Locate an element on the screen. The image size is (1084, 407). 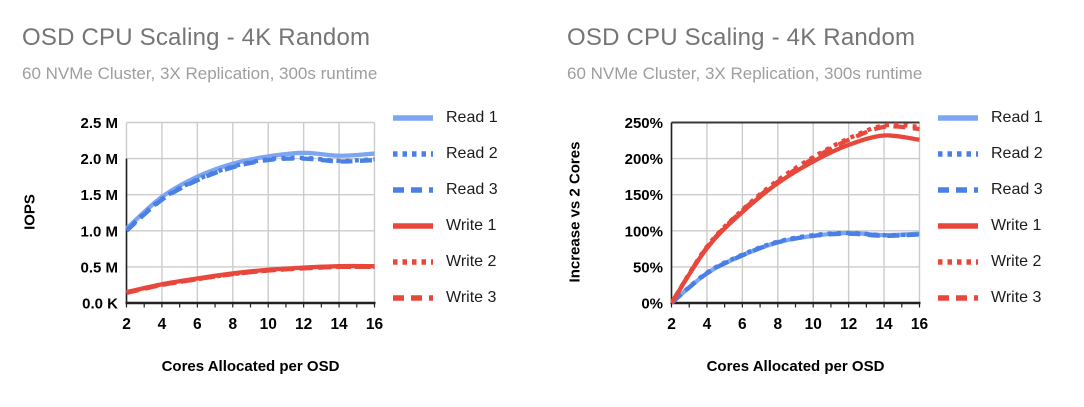
svg-text: 1.5 M is located at coordinates (99, 195).